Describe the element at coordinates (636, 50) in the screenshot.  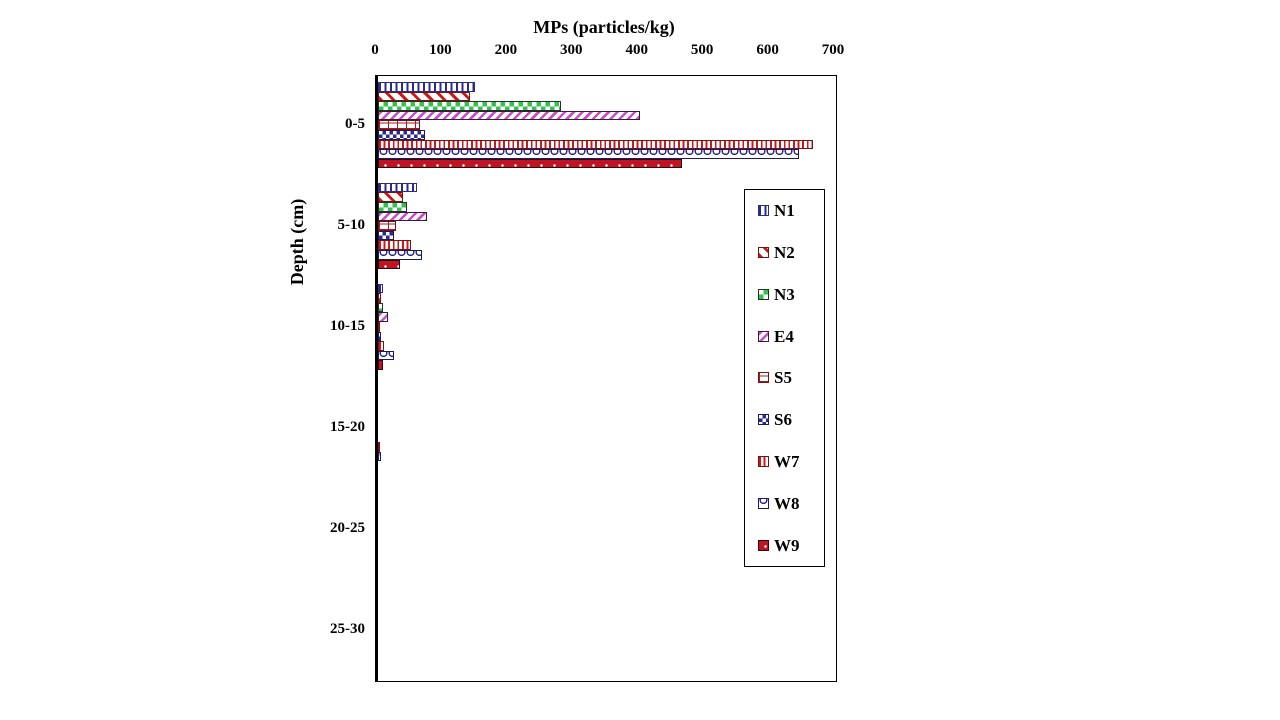
I see `x-tick-400: 400` at that location.